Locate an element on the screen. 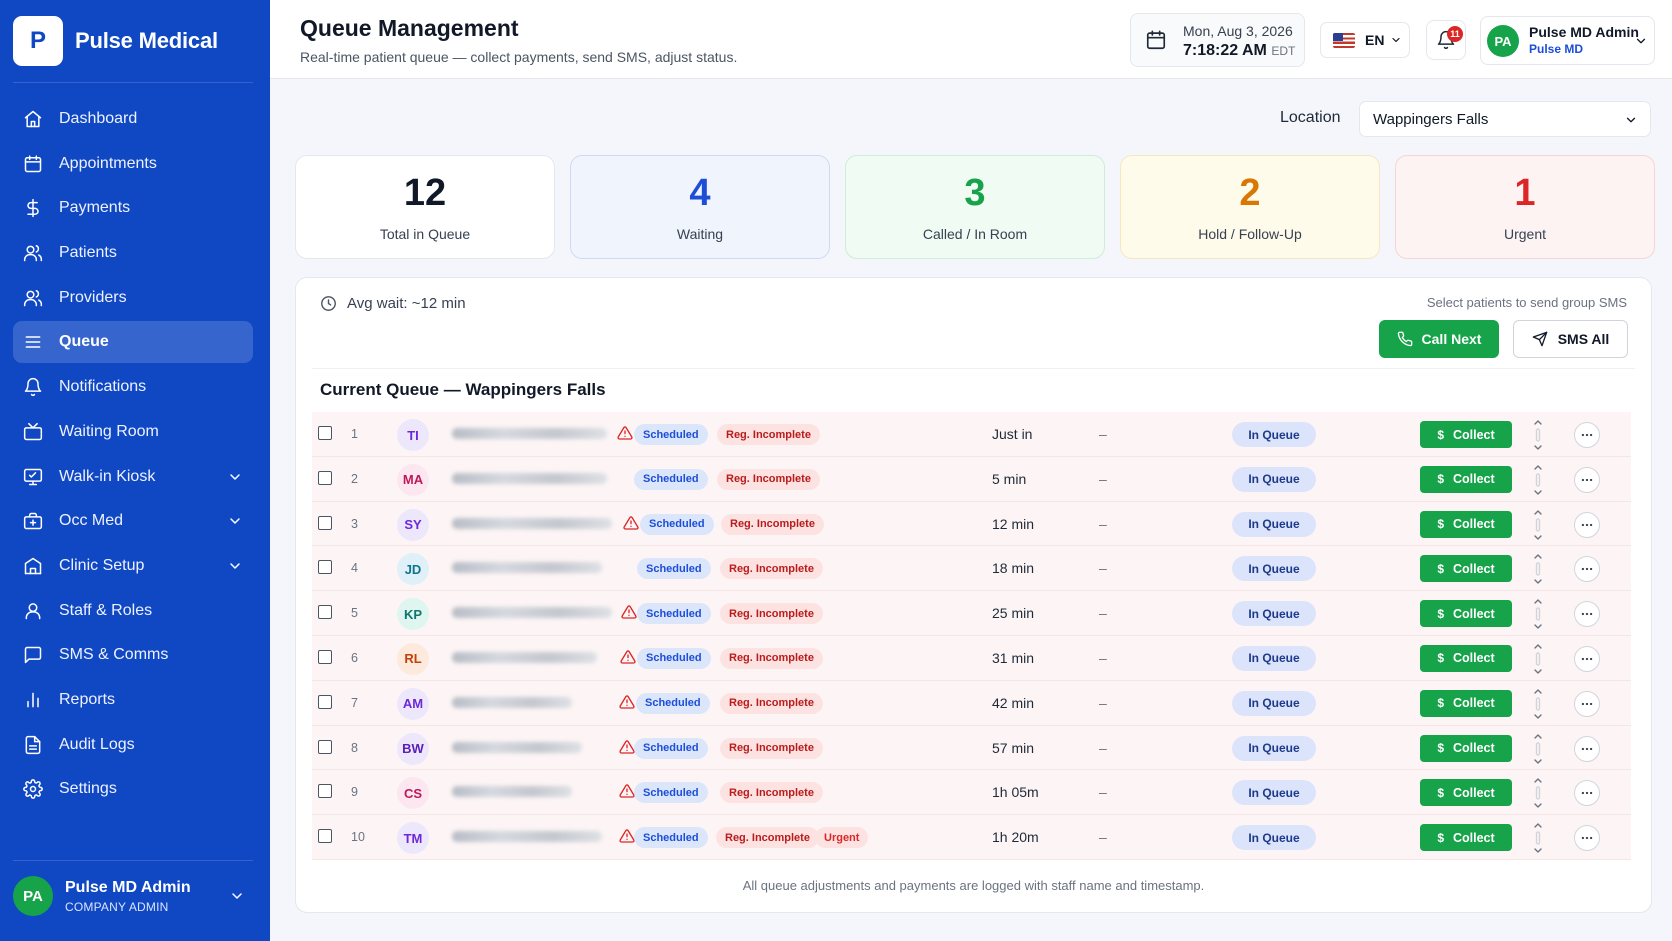  sidebar-item-audit-logs: Audit Logs is located at coordinates (133, 745).